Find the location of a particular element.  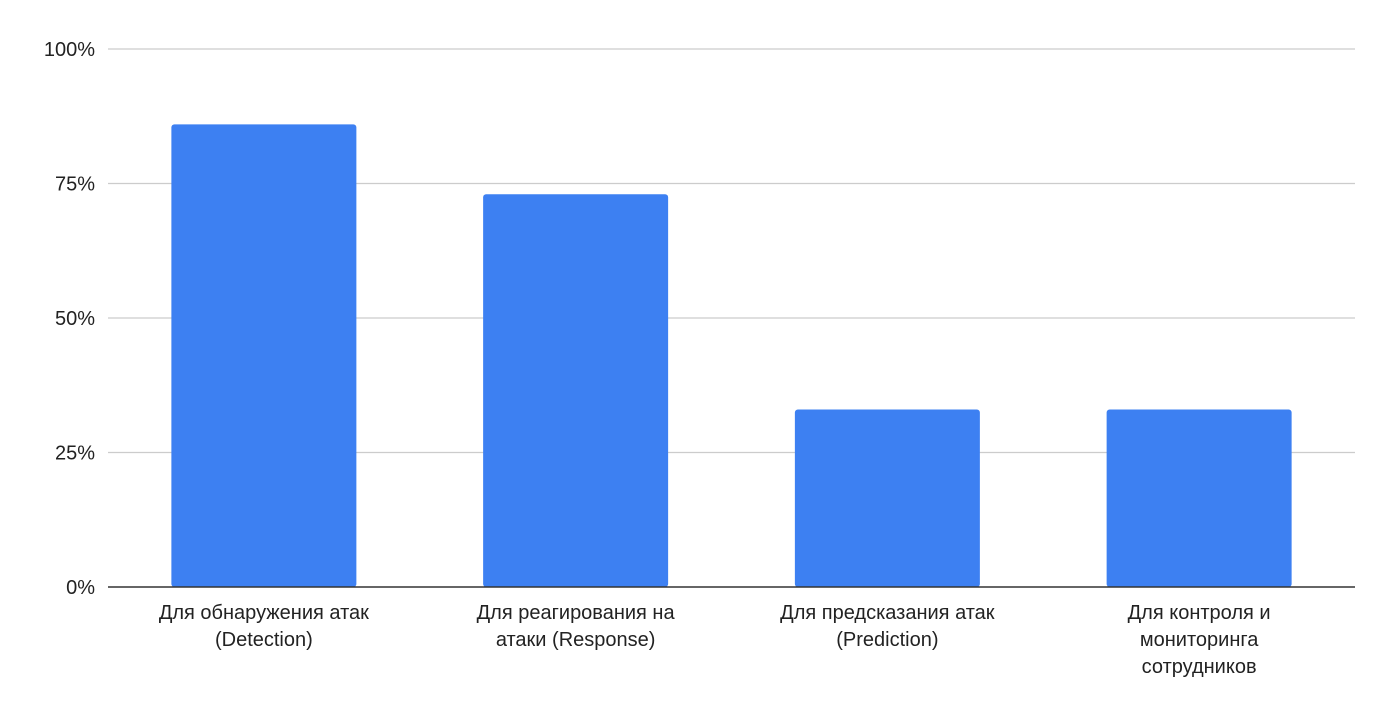

x-tick-label: Для обнаружения атак (Detection) is located at coordinates (264, 626).